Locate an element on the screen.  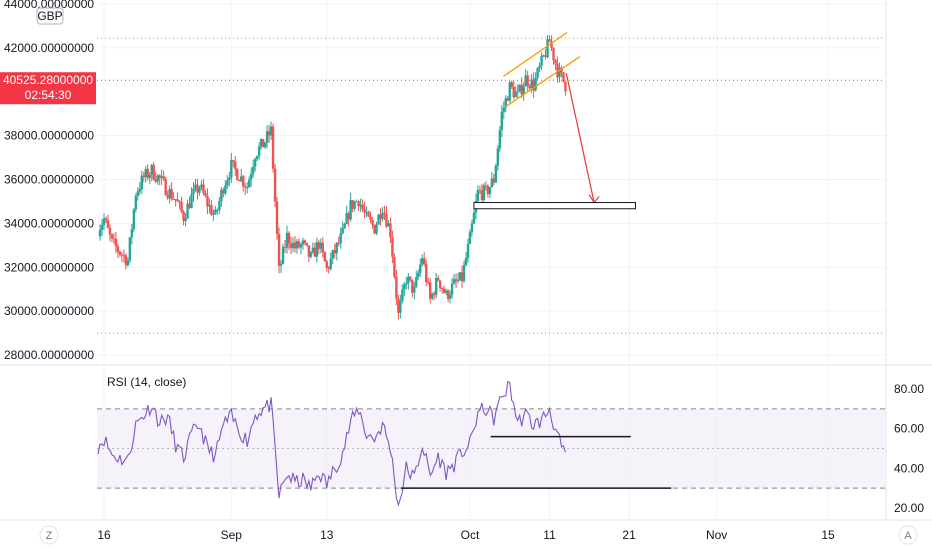
last-price-label: 40525.28000000 is located at coordinates (48, 80).